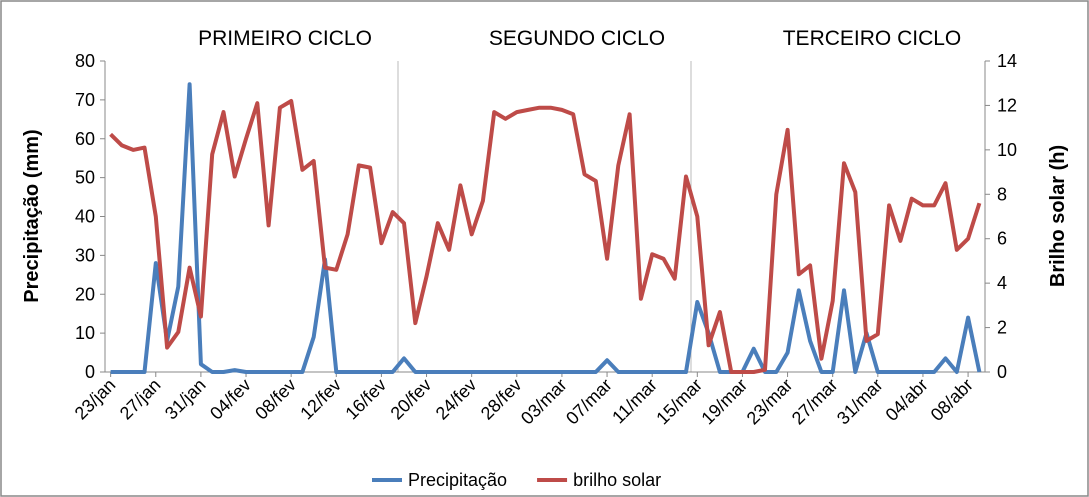  Describe the element at coordinates (1002, 372) in the screenshot. I see `y2-tick-label: 0` at that location.